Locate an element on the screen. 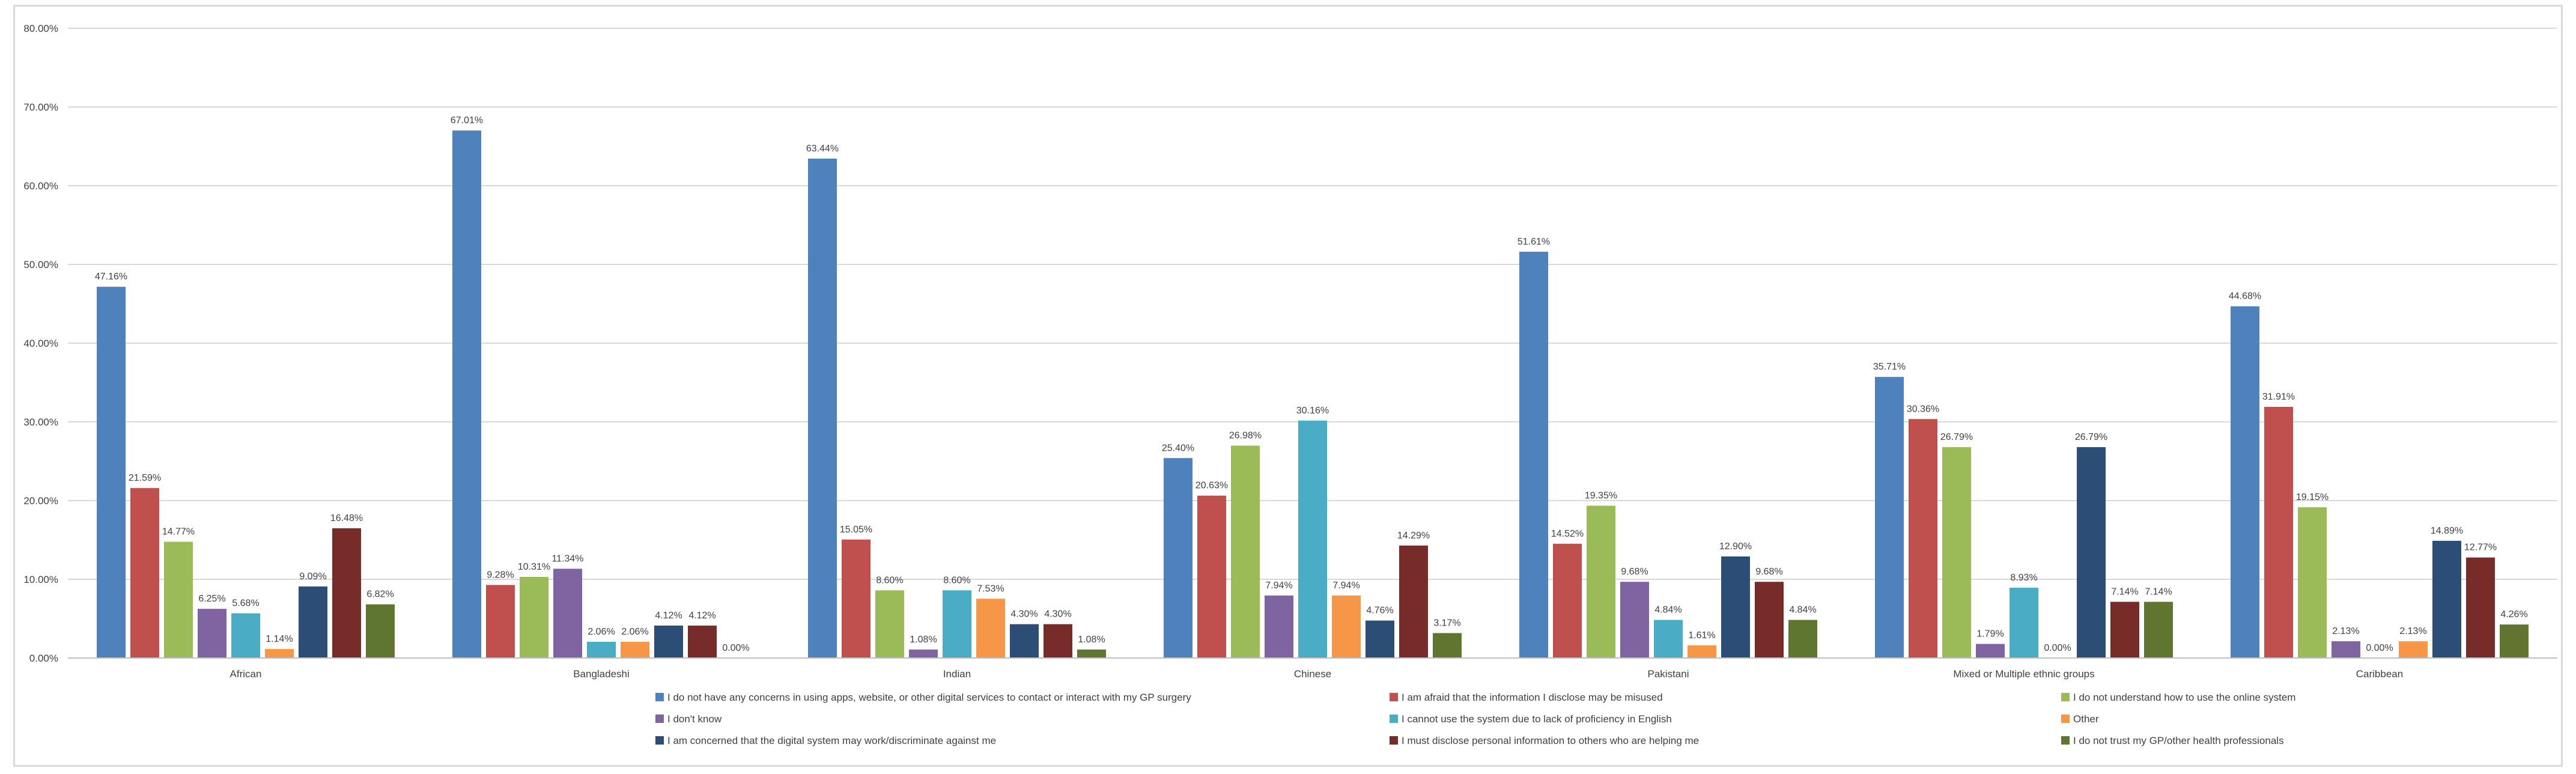 This screenshot has height=774, width=2576. y-tick-label: 10.00% is located at coordinates (40, 580).